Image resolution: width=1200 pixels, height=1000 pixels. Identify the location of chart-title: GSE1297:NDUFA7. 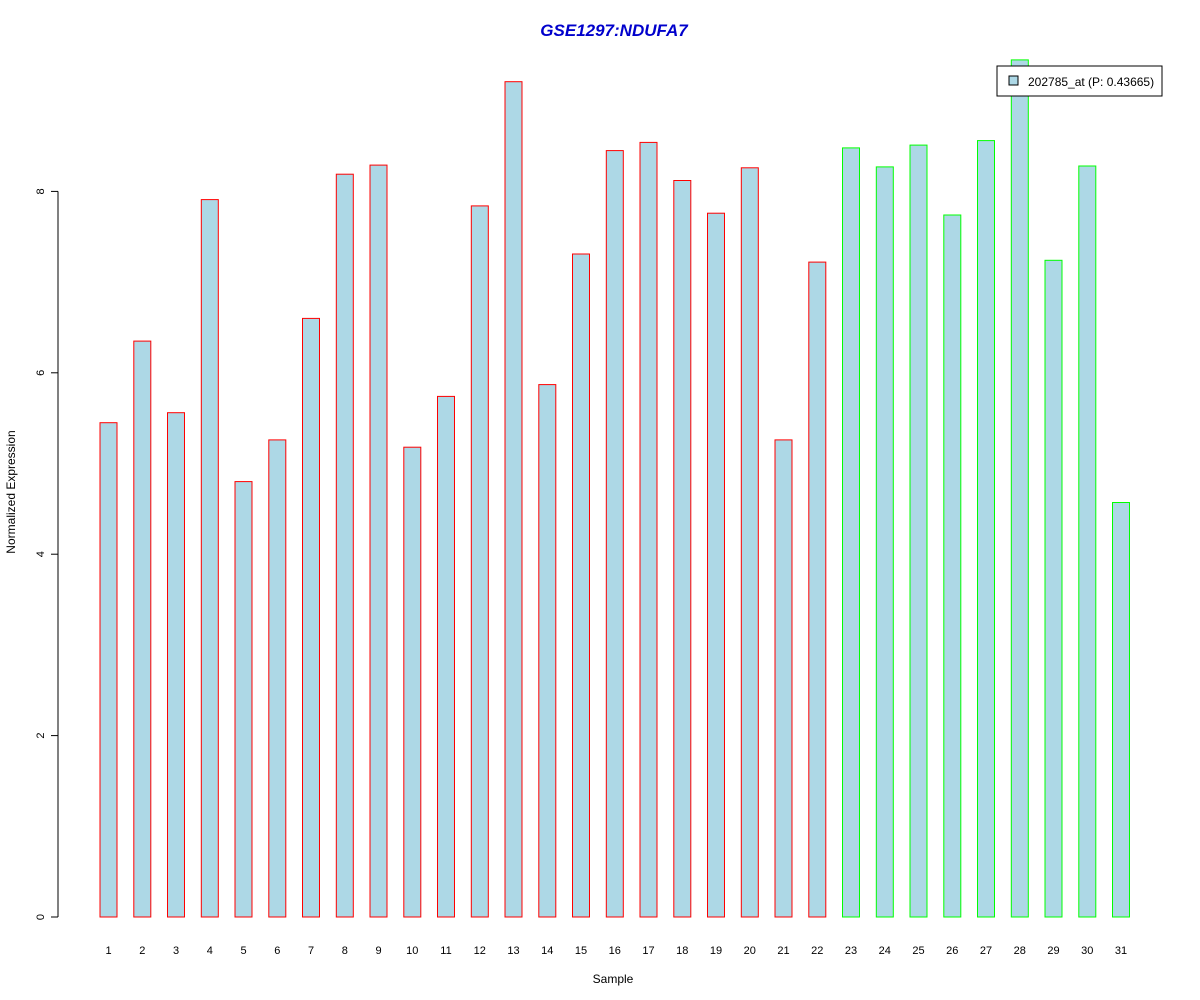
(614, 30).